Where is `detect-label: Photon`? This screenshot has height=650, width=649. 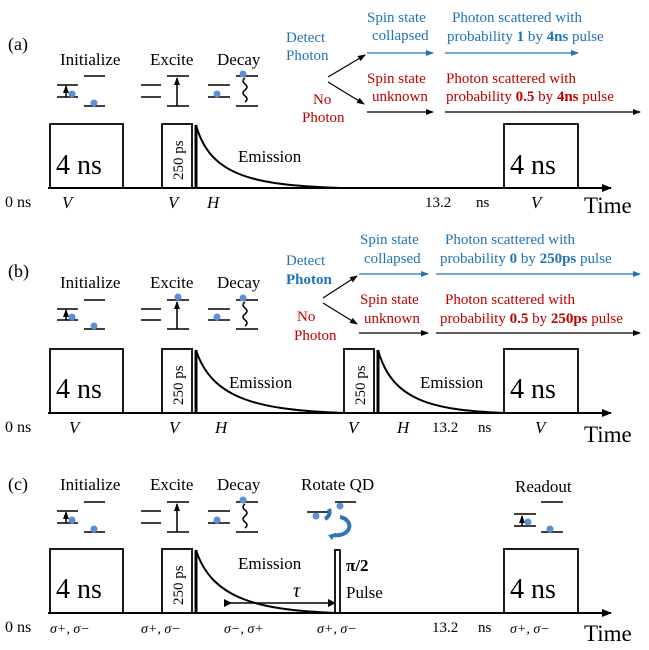
detect-label: Photon is located at coordinates (307, 56).